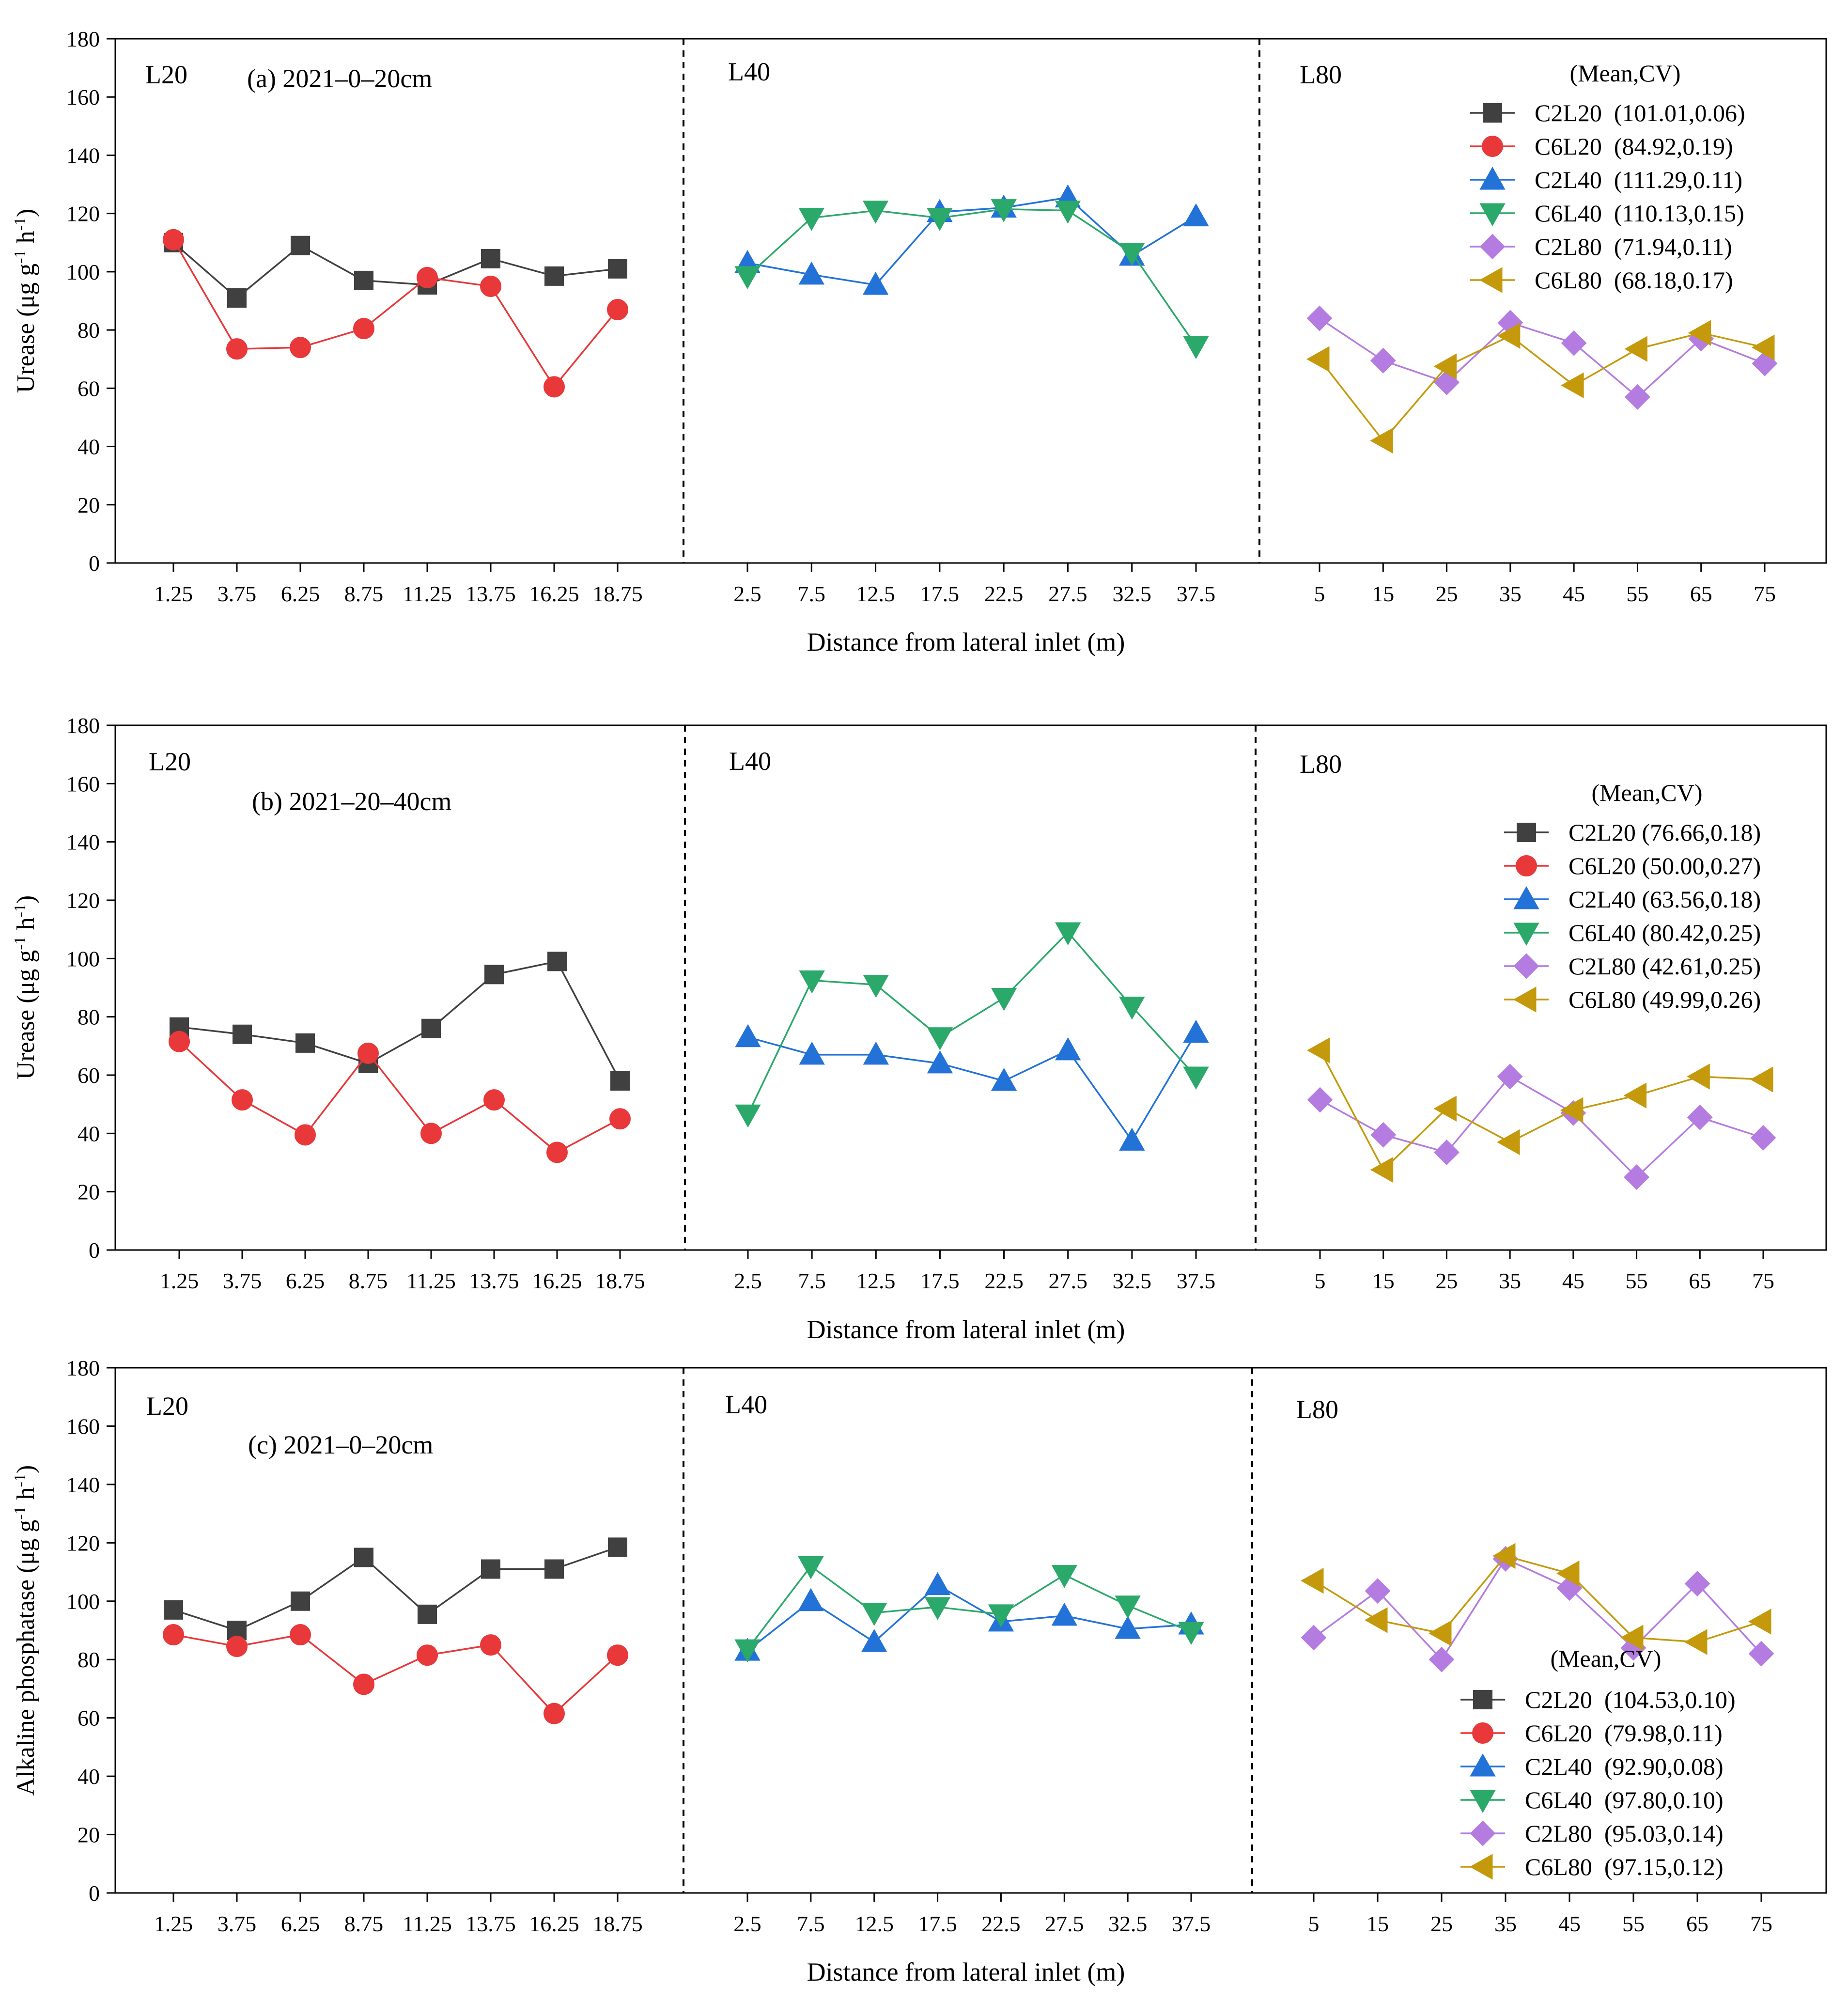 Image resolution: width=1848 pixels, height=2001 pixels. What do you see at coordinates (1506, 1924) in the screenshot?
I see `x-tick-label: 35` at bounding box center [1506, 1924].